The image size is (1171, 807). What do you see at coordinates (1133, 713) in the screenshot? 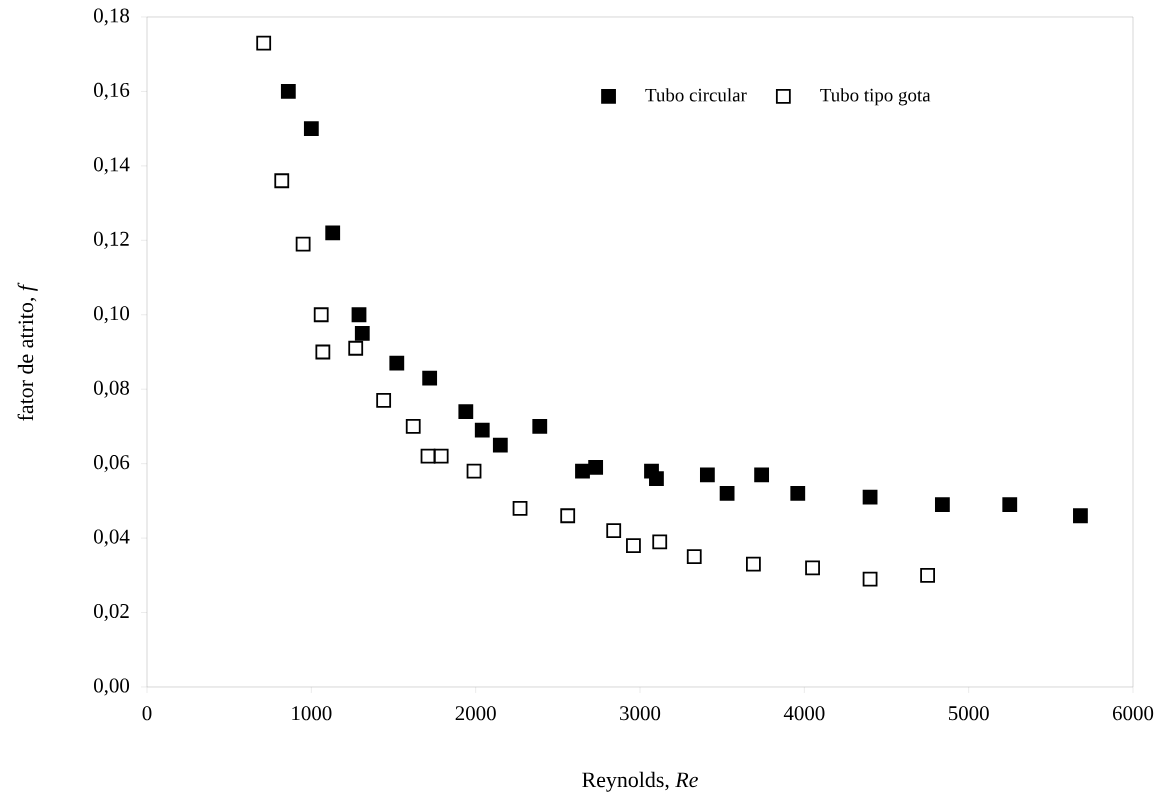
I see `x-tick-label: 6000` at bounding box center [1133, 713].